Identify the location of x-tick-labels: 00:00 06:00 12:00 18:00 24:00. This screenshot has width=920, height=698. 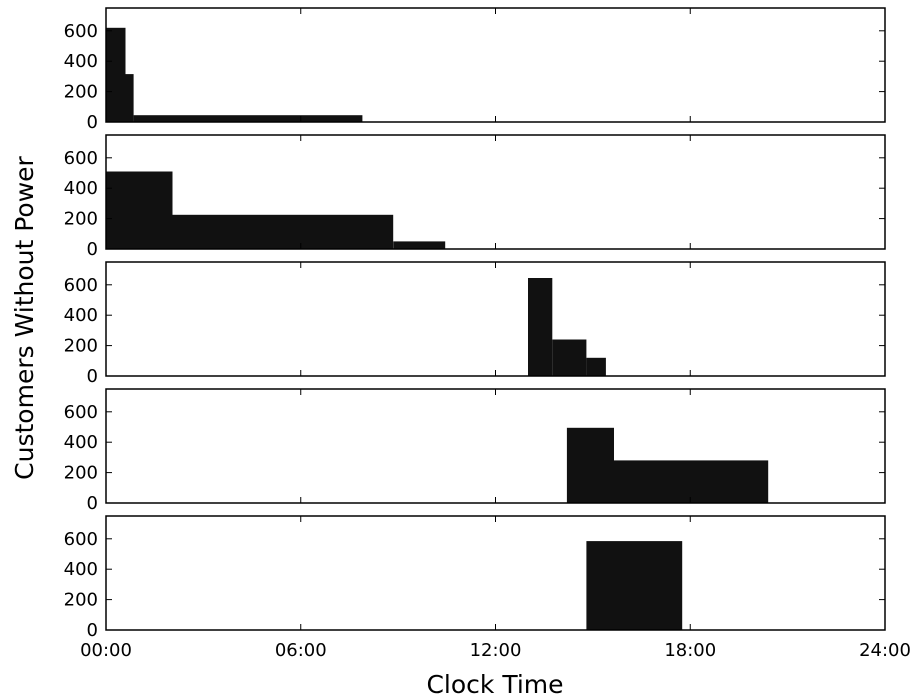
(495, 650).